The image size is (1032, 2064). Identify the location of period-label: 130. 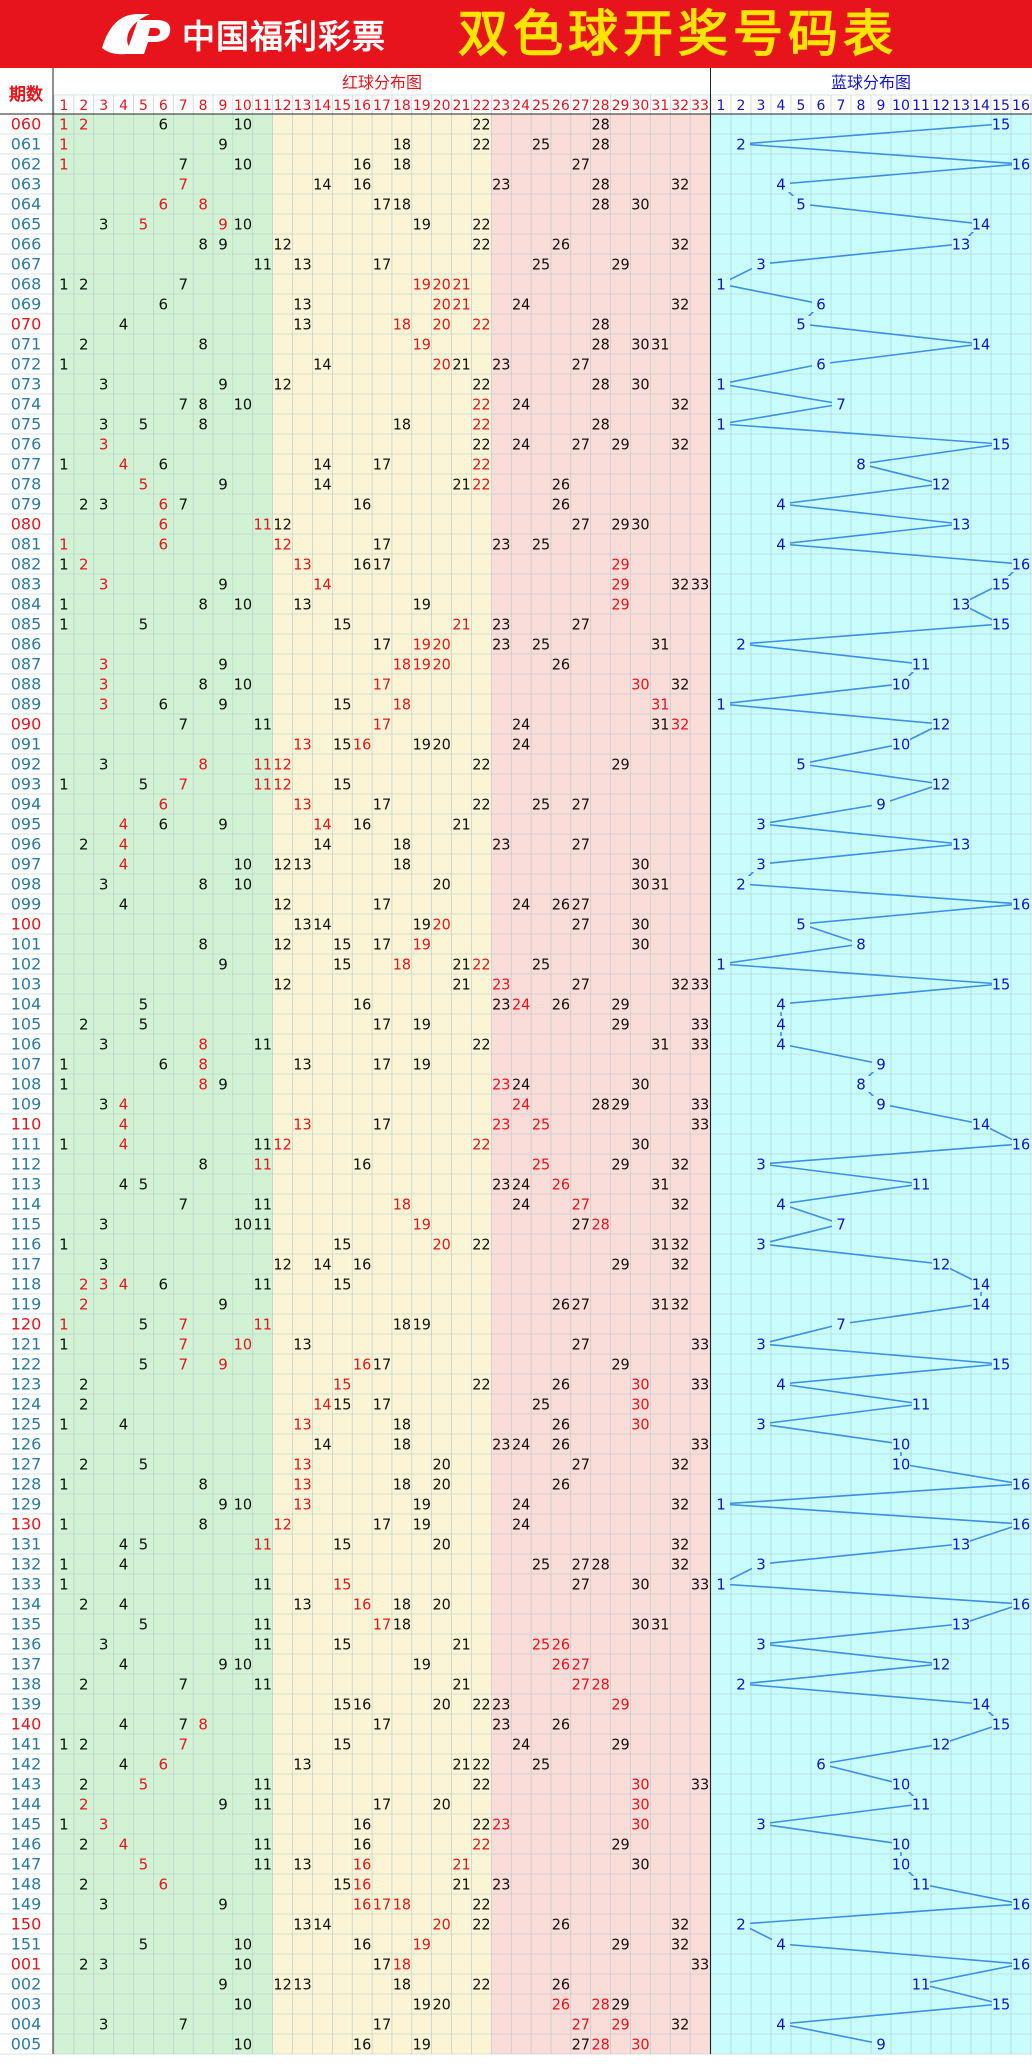
(26, 1524).